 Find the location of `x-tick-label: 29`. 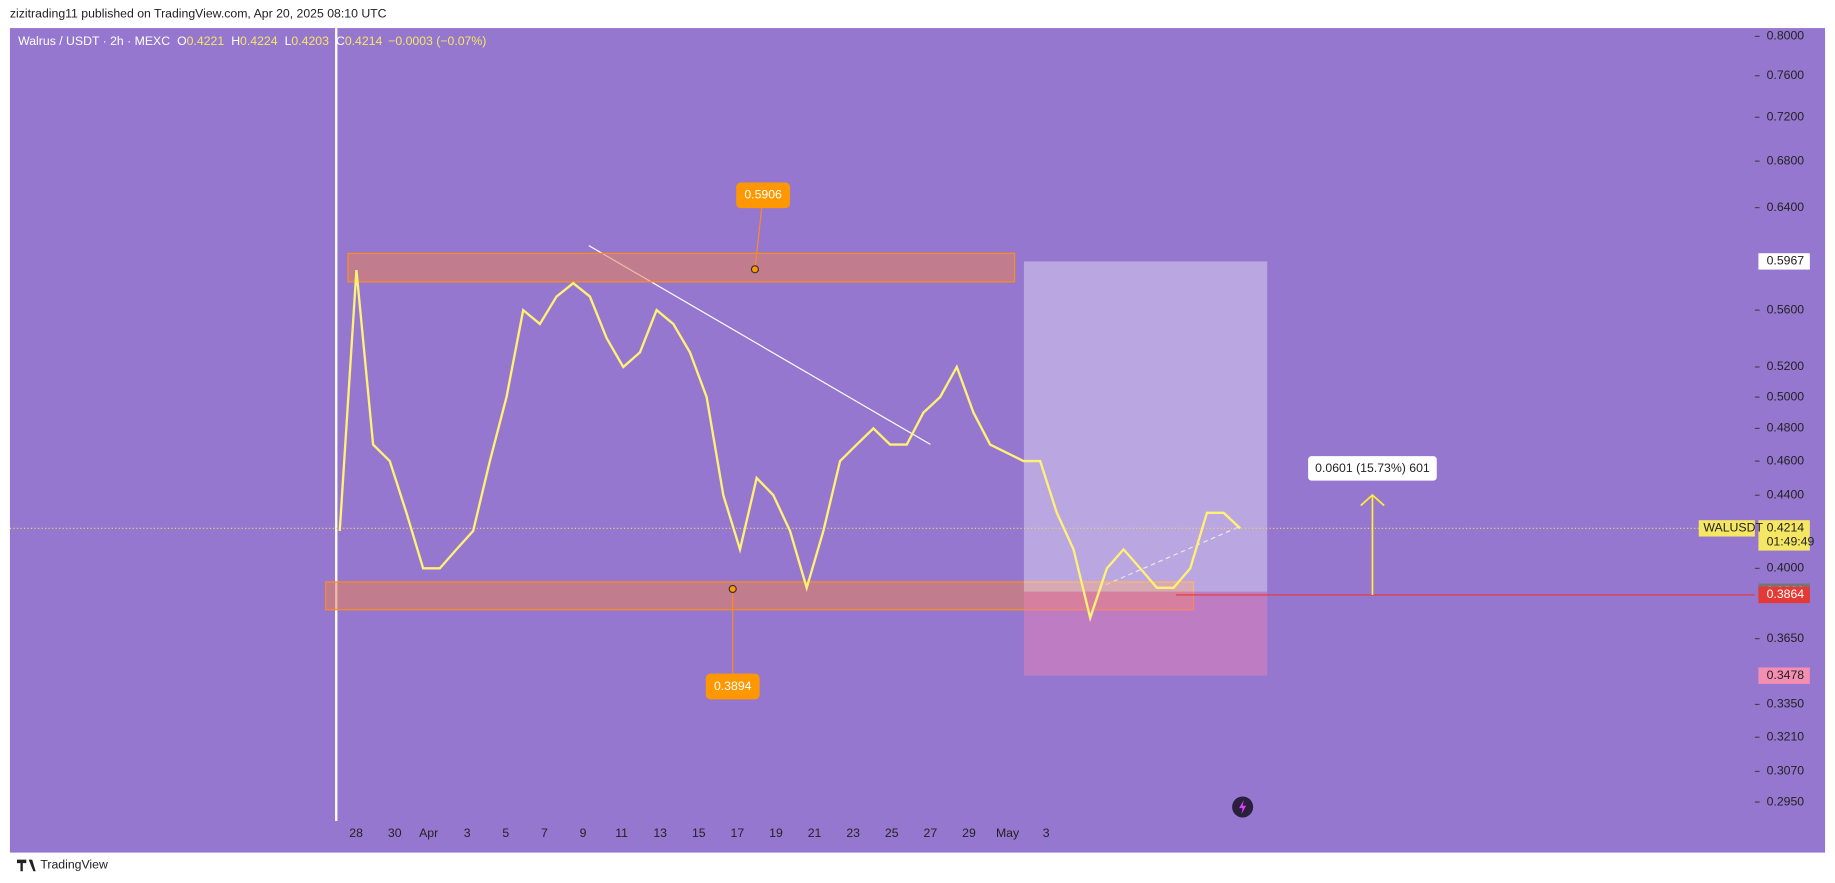

x-tick-label: 29 is located at coordinates (969, 833).